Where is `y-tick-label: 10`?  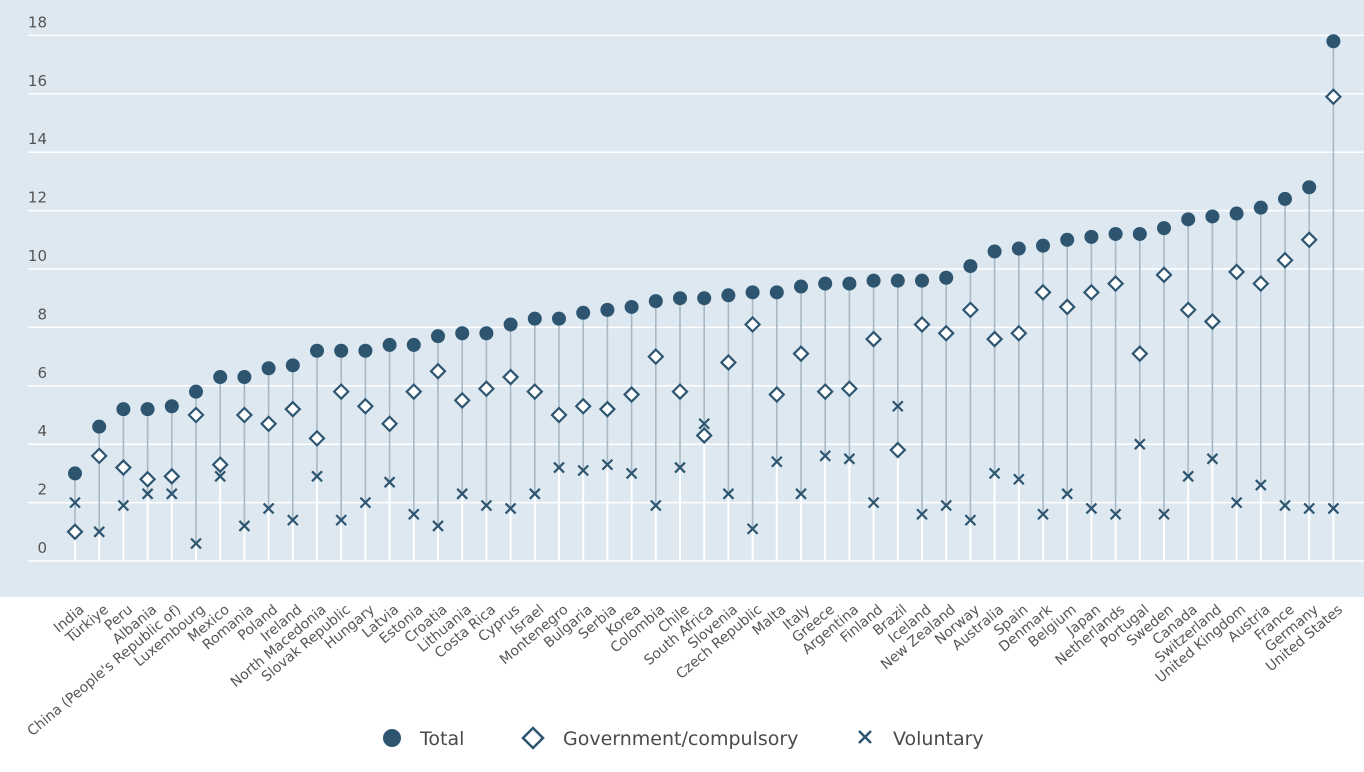 y-tick-label: 10 is located at coordinates (37, 256).